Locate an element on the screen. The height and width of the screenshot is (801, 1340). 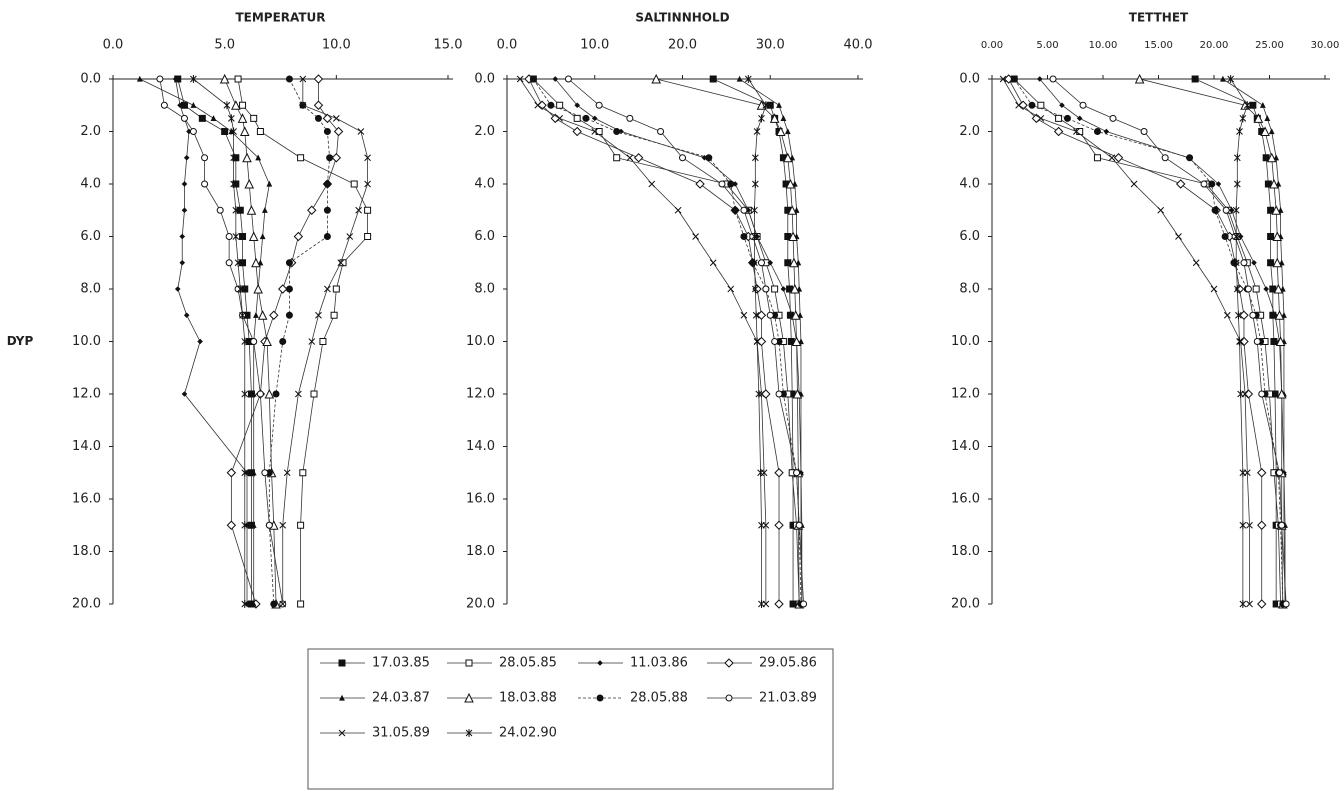
depth-tick-label: 2.0 is located at coordinates (90, 131).